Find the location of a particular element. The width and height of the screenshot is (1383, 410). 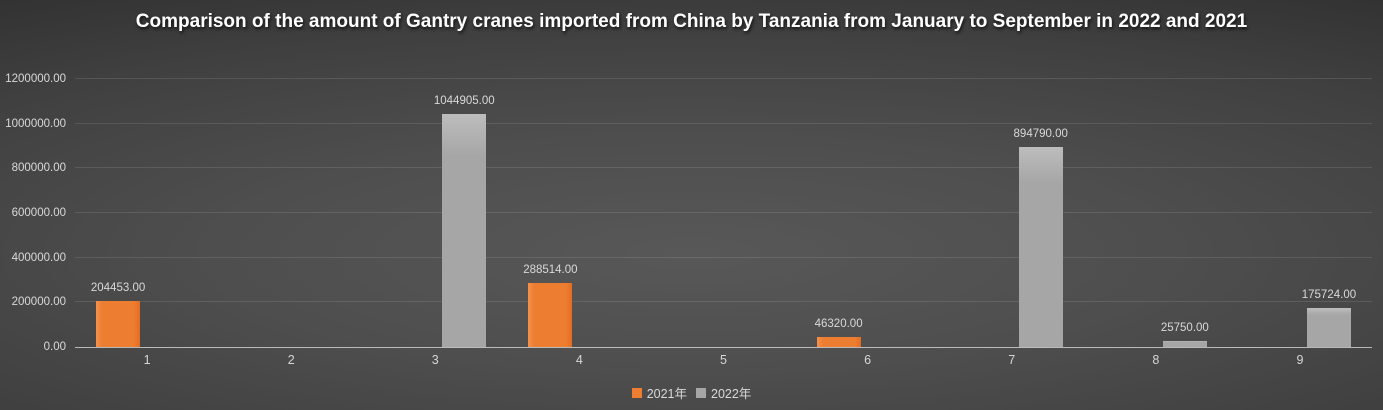

y-tick-label: 800000.00 is located at coordinates (38, 168).